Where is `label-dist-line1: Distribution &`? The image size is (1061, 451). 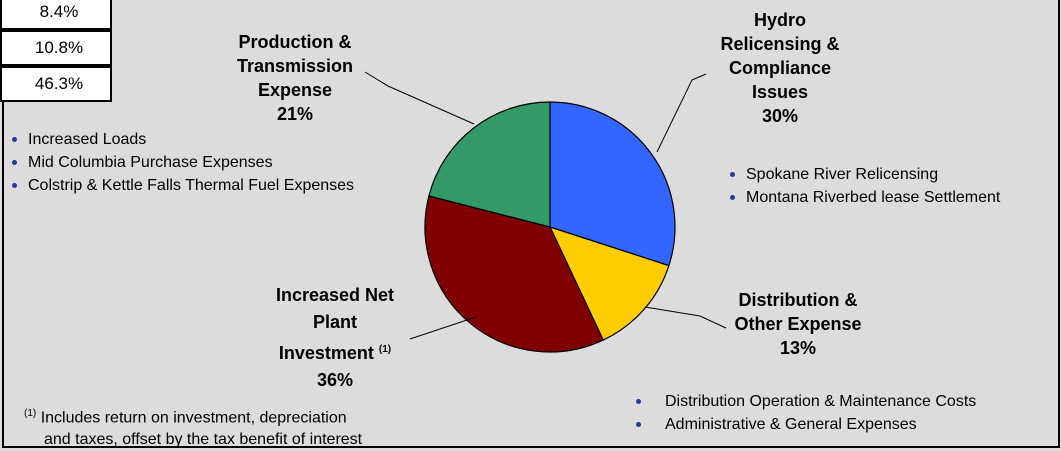 label-dist-line1: Distribution & is located at coordinates (798, 300).